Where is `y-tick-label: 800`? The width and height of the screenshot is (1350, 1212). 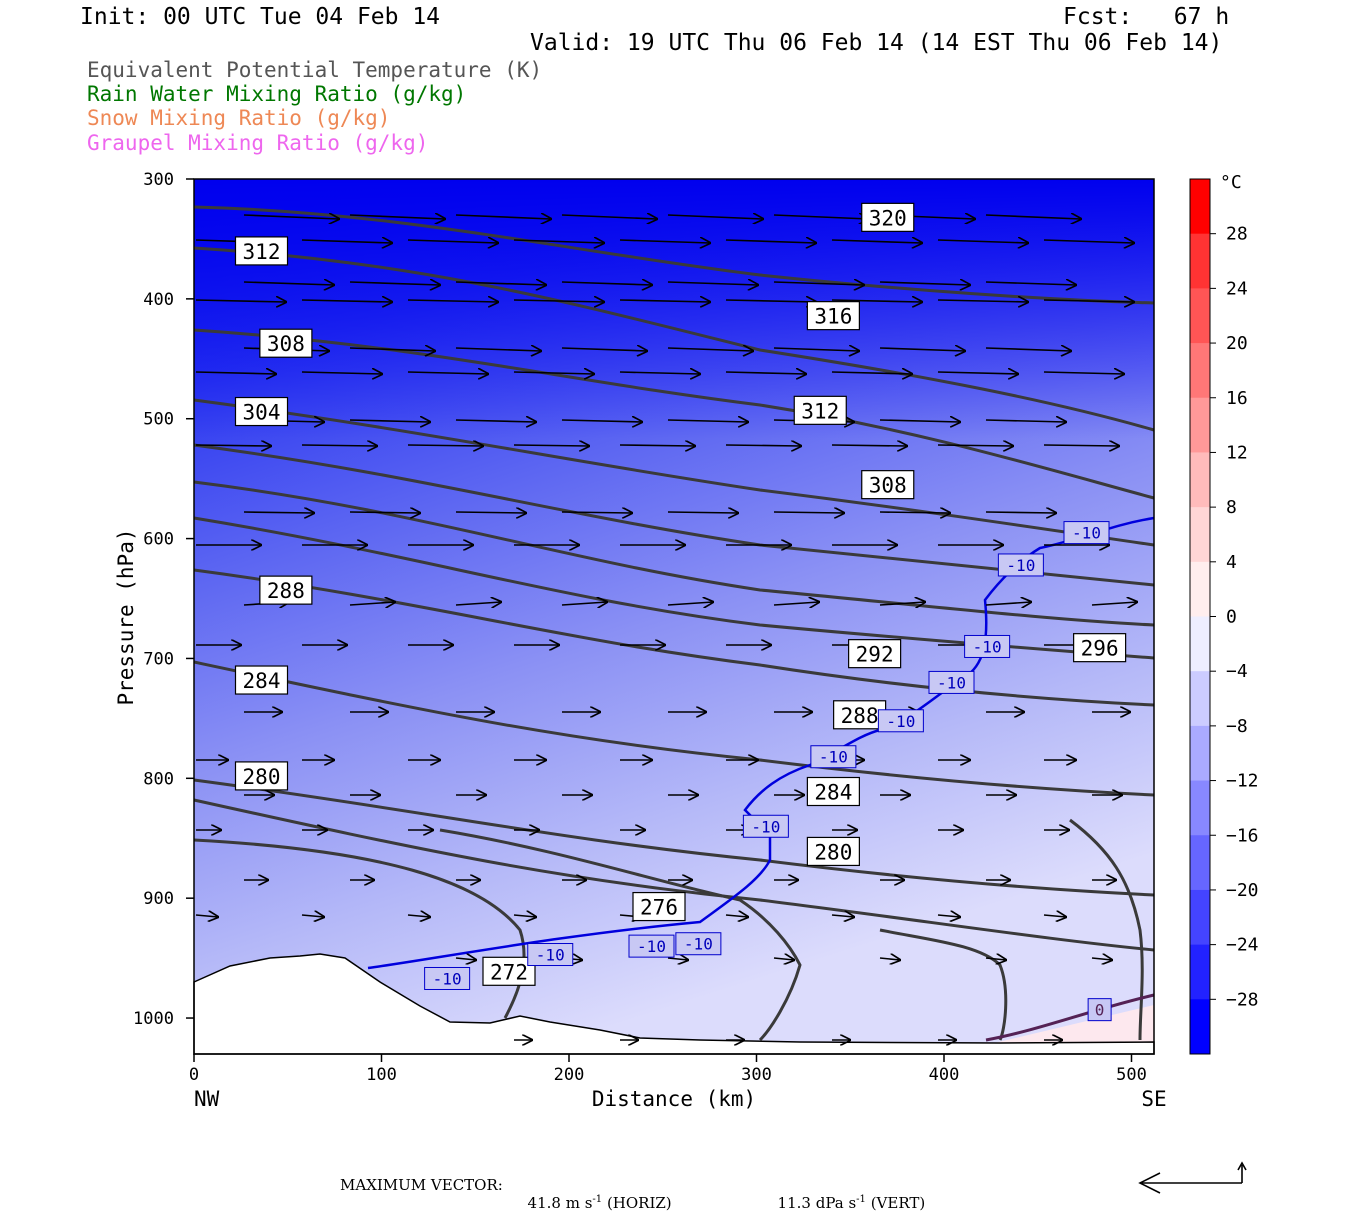
y-tick-label: 800 is located at coordinates (158, 779).